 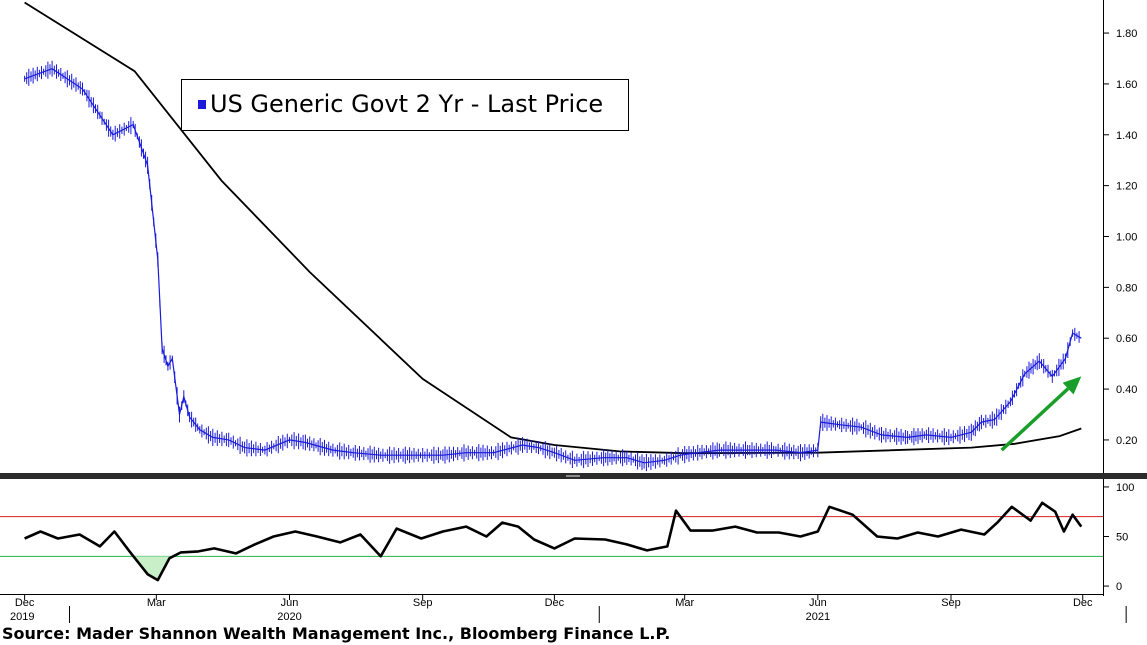 What do you see at coordinates (202, 104) in the screenshot?
I see `legend-swatch` at bounding box center [202, 104].